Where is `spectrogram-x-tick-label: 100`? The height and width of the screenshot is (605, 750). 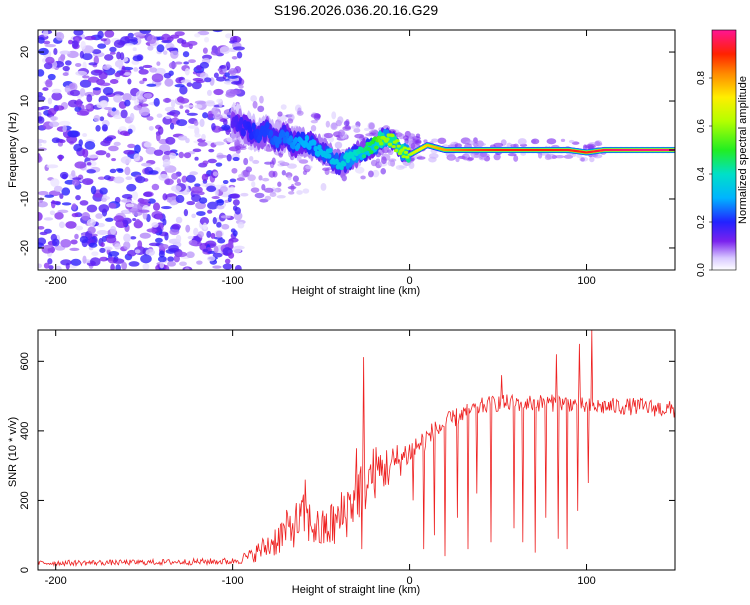
spectrogram-x-tick-label: 100 is located at coordinates (586, 281).